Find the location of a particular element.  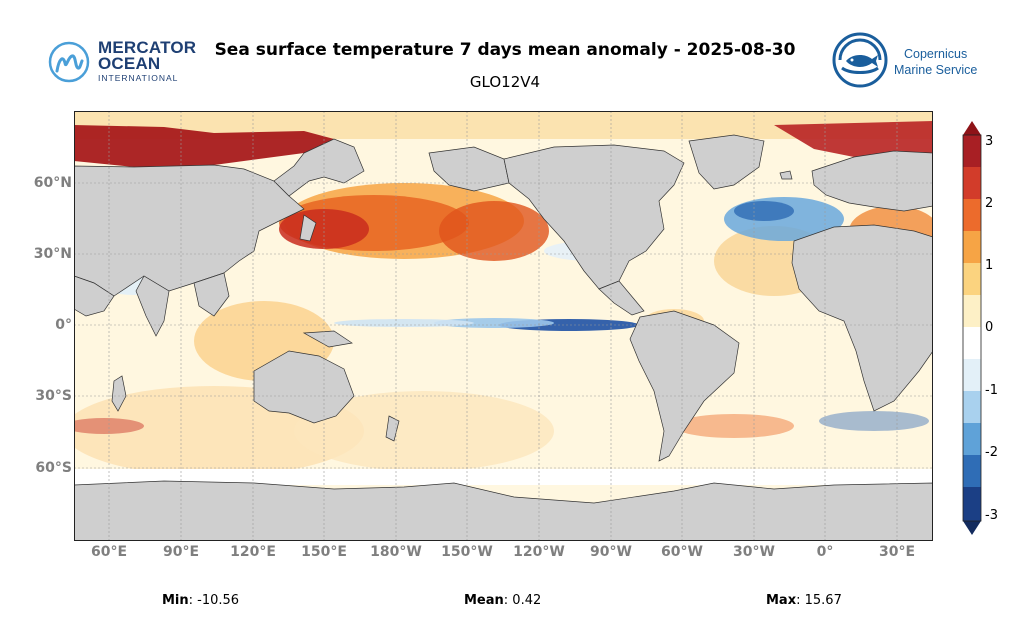

india-land is located at coordinates (152, 306).